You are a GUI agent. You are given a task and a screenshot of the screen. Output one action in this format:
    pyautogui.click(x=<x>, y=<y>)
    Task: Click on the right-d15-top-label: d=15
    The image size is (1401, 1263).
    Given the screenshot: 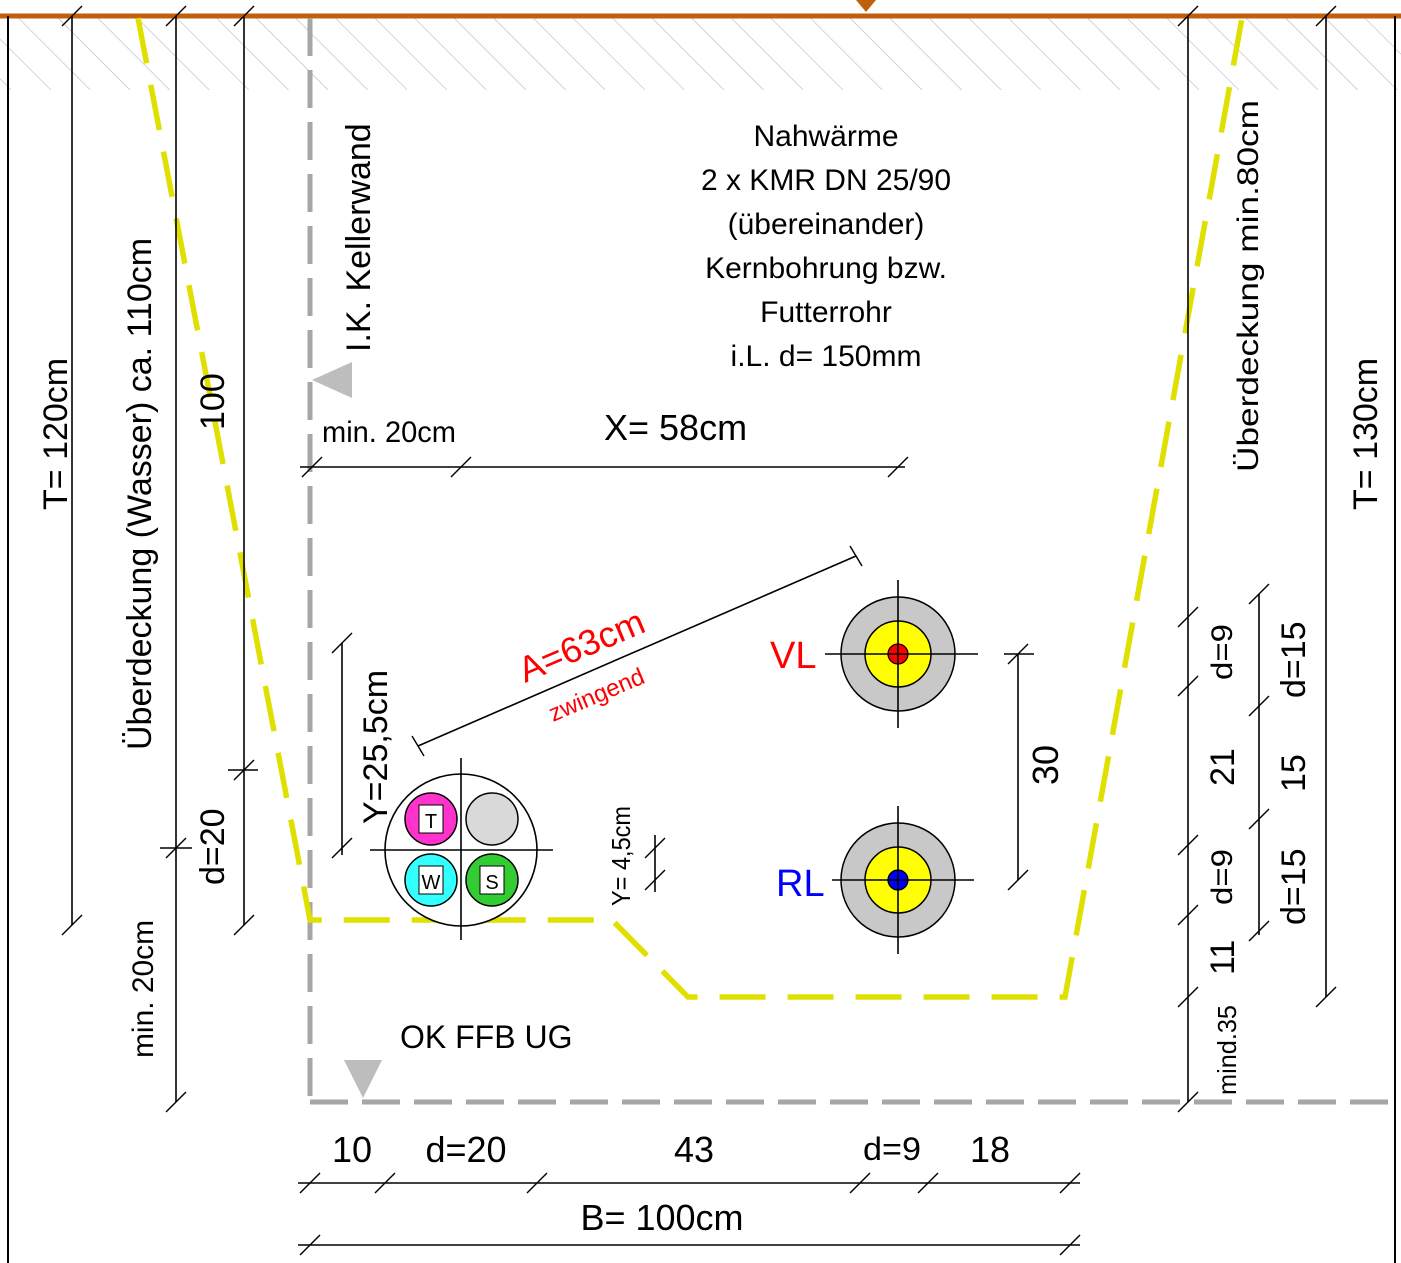 What is the action you would take?
    pyautogui.click(x=1294, y=659)
    